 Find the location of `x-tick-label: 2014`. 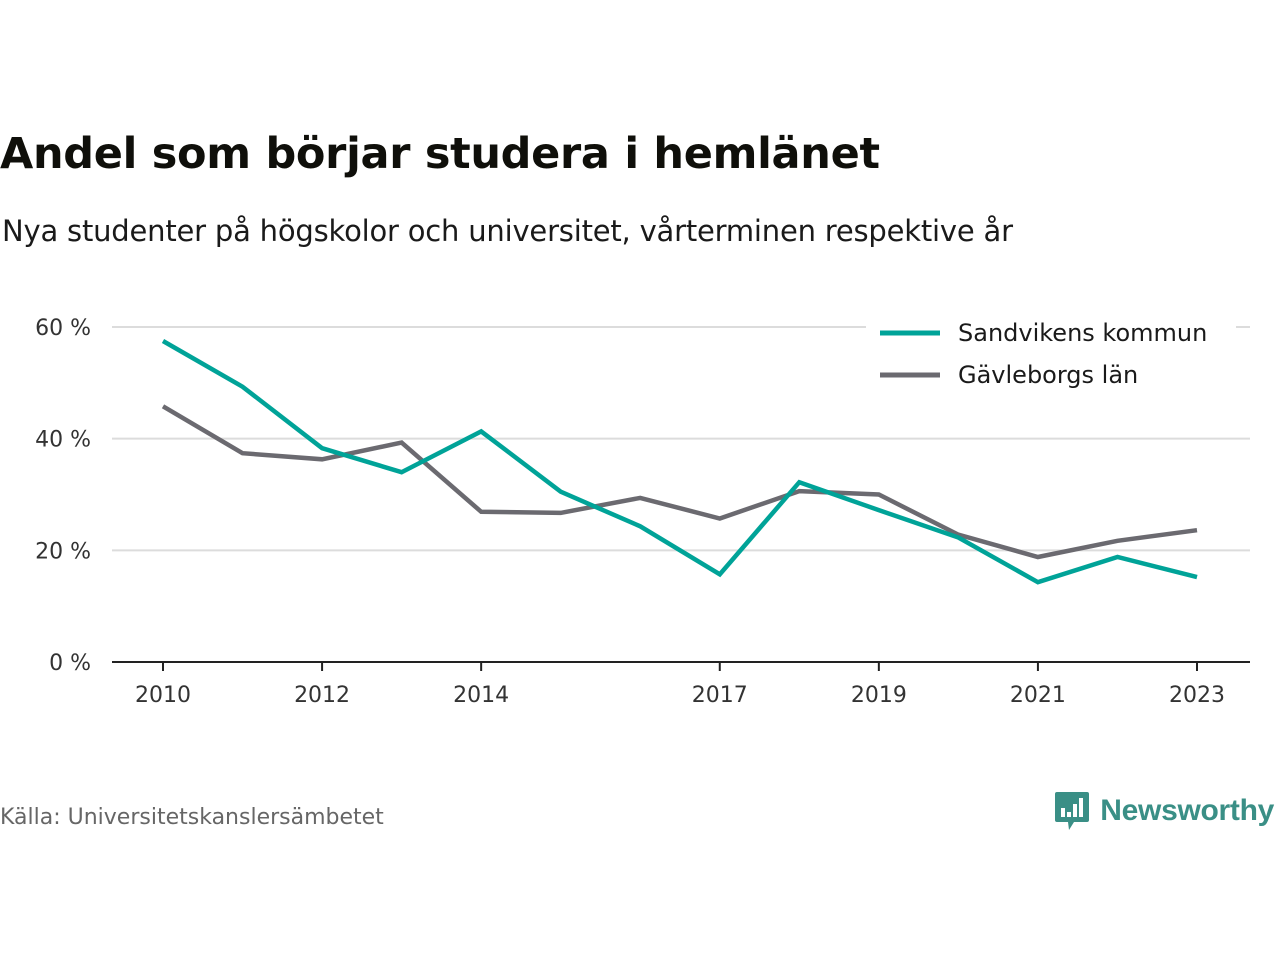

x-tick-label: 2014 is located at coordinates (481, 695).